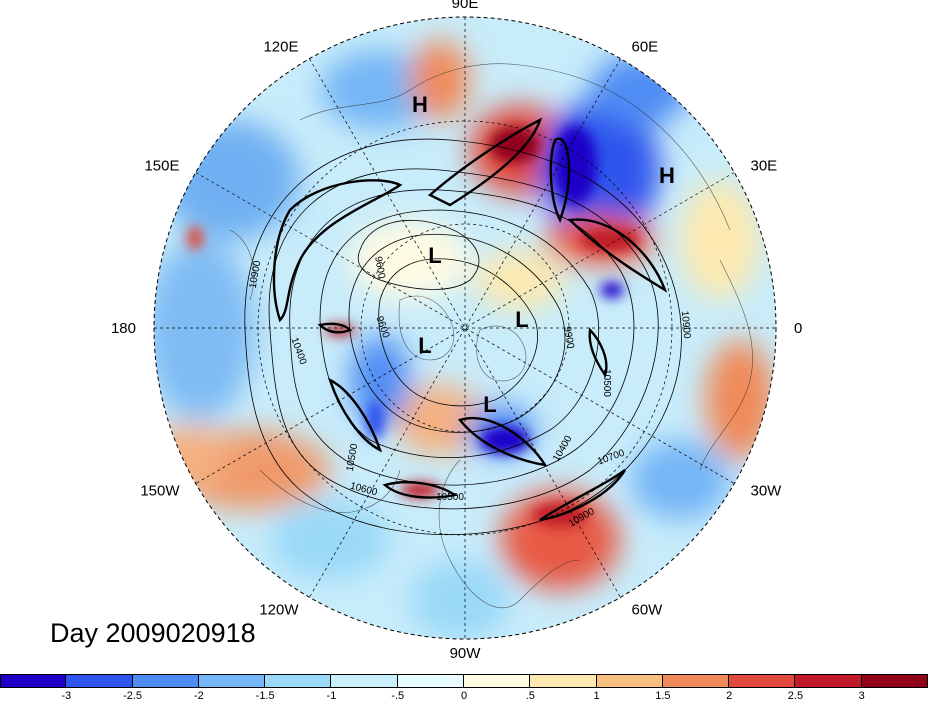  What do you see at coordinates (764, 166) in the screenshot?
I see `longitude-label: 30E` at bounding box center [764, 166].